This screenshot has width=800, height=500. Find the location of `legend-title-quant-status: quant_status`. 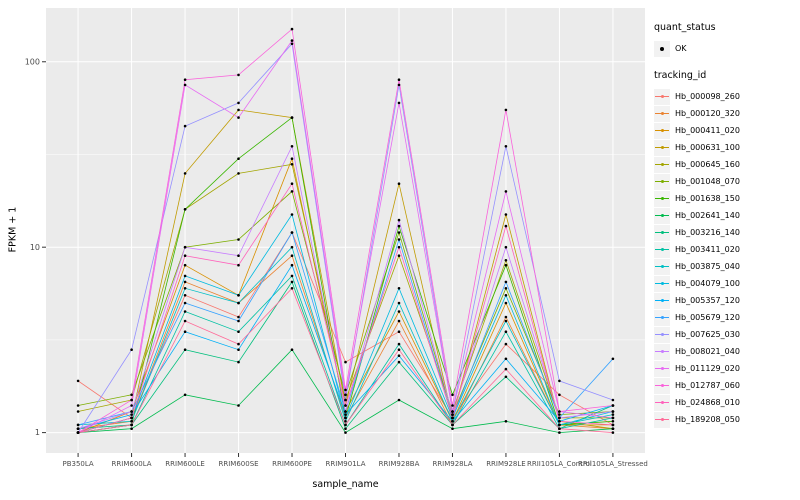

legend-title-quant-status: quant_status is located at coordinates (685, 27).